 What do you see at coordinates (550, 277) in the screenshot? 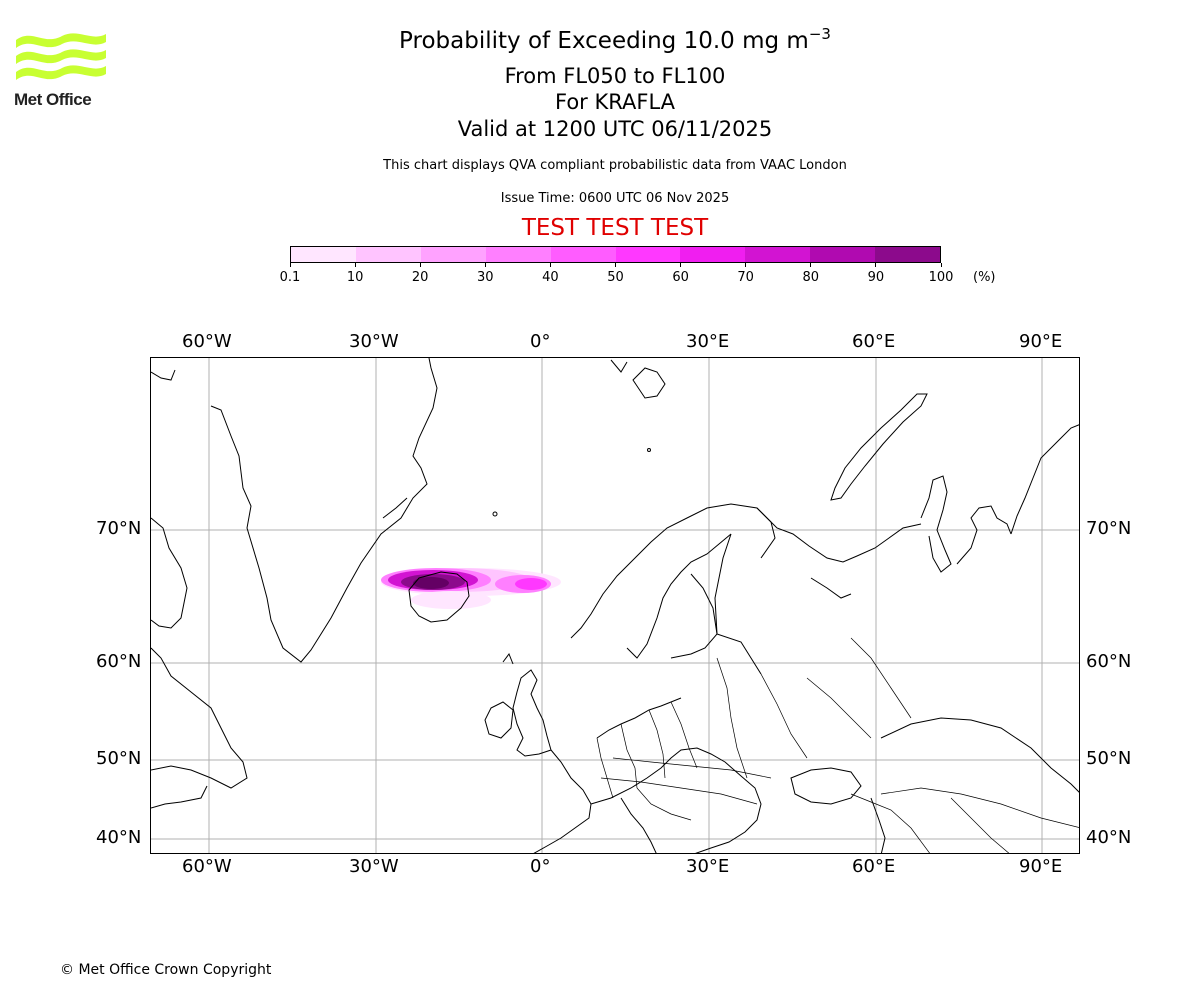
I see `colorbar-tick-label: 40` at bounding box center [550, 277].